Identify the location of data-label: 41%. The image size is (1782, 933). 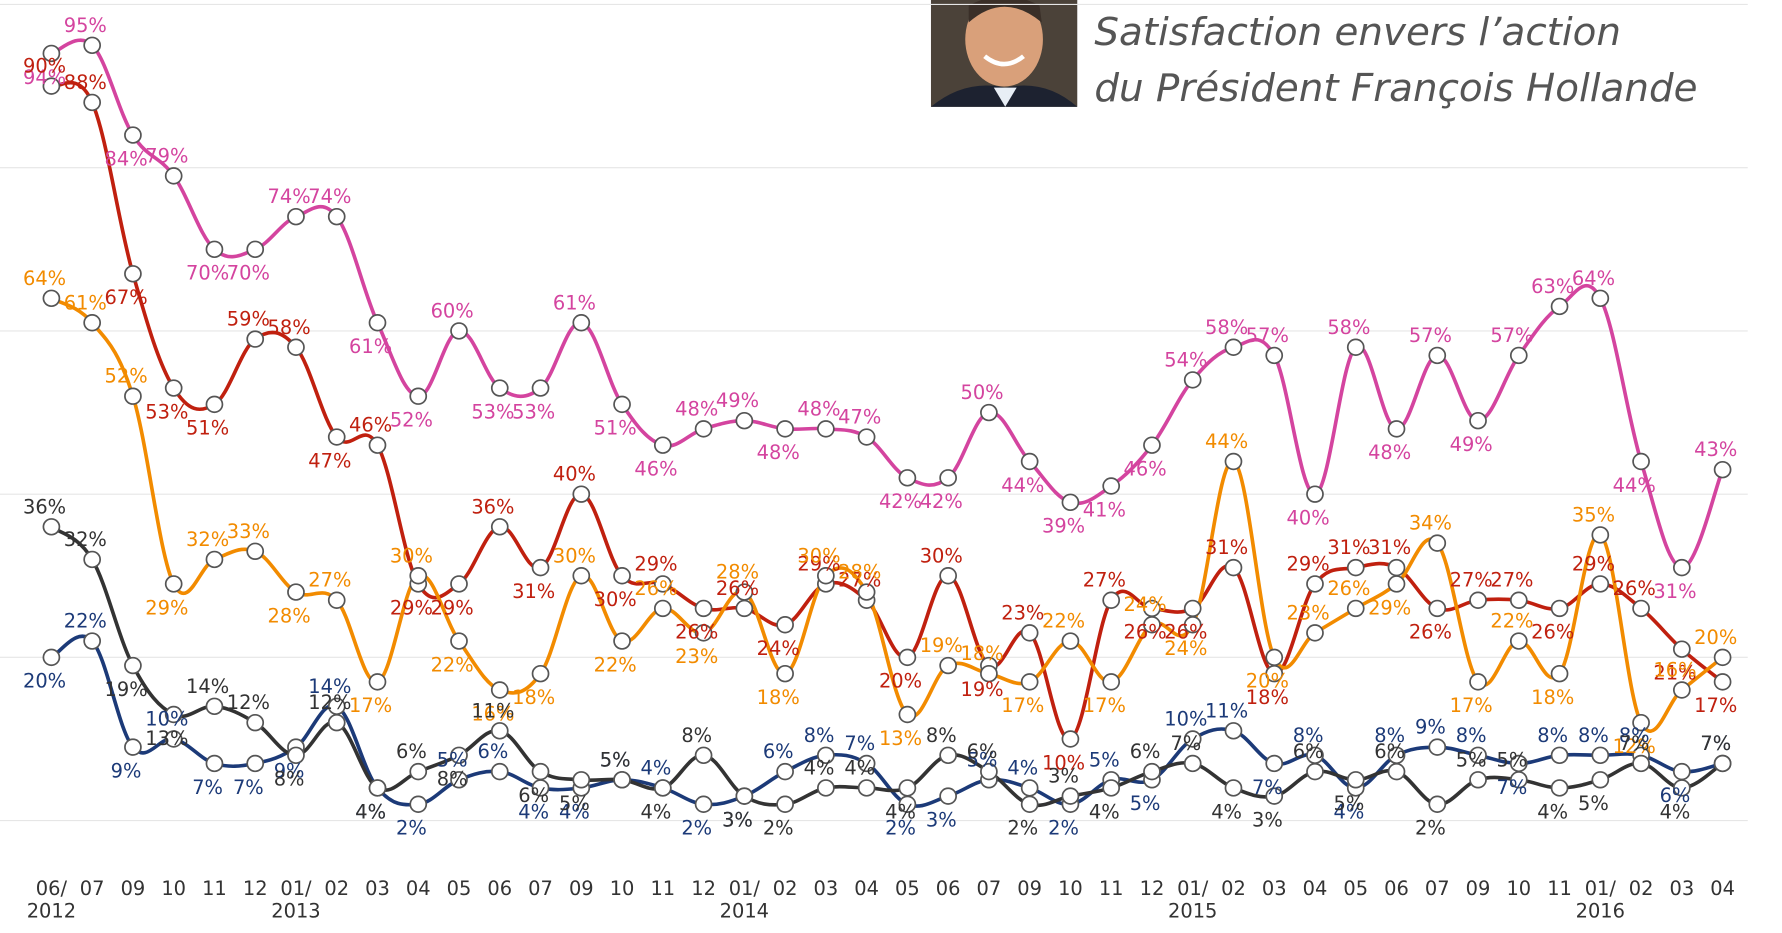
(1104, 509).